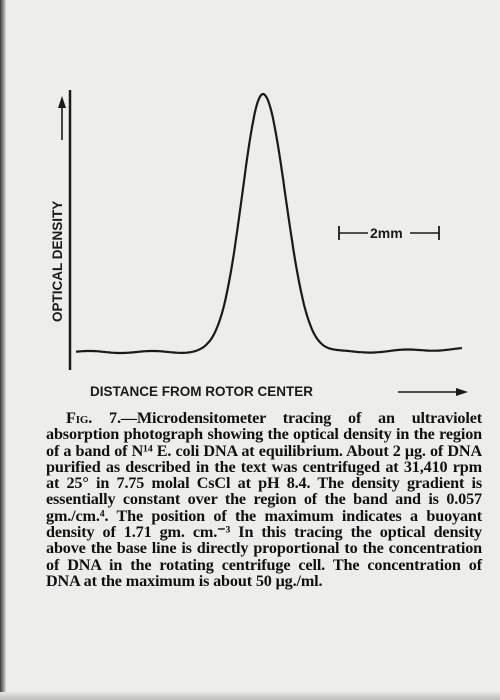  I want to click on figure-label: Fig. 7., so click(93, 418).